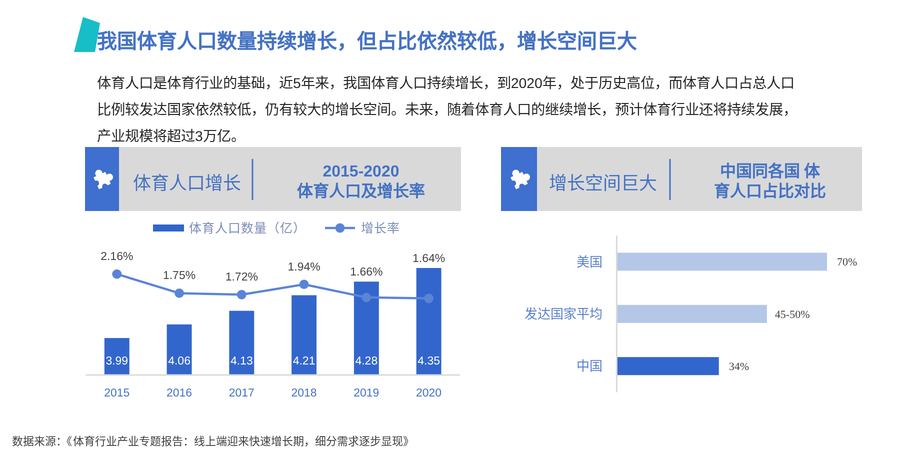  What do you see at coordinates (213, 442) in the screenshot?
I see `source-note: 数据来源：《体育行业产业专题报告：线上端迎来快速增长期，细分需求逐步显现》` at bounding box center [213, 442].